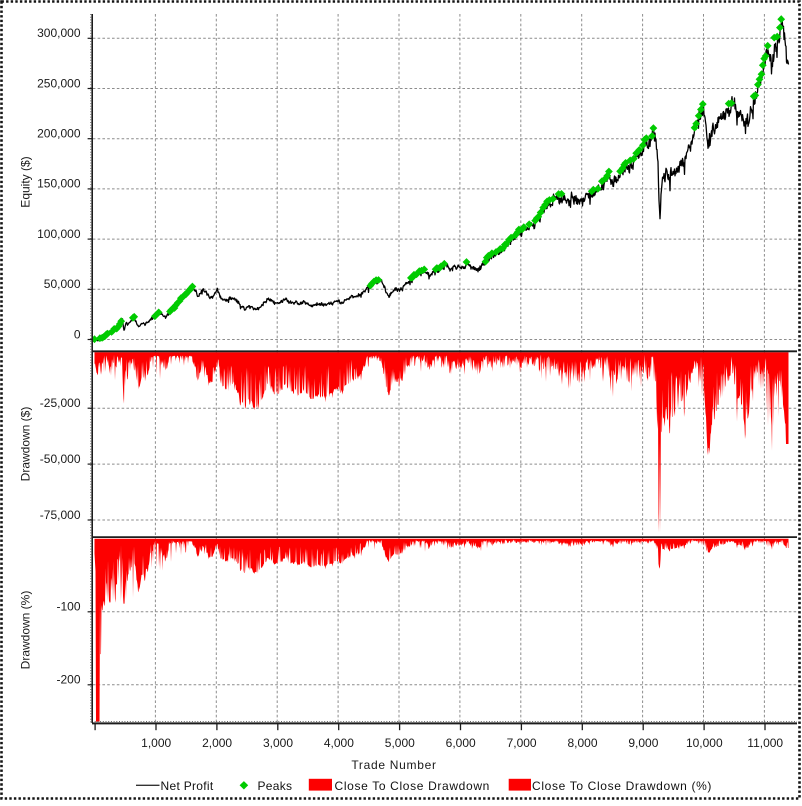 Image resolution: width=802 pixels, height=806 pixels. Describe the element at coordinates (156, 743) in the screenshot. I see `svg-text: 1,000` at that location.